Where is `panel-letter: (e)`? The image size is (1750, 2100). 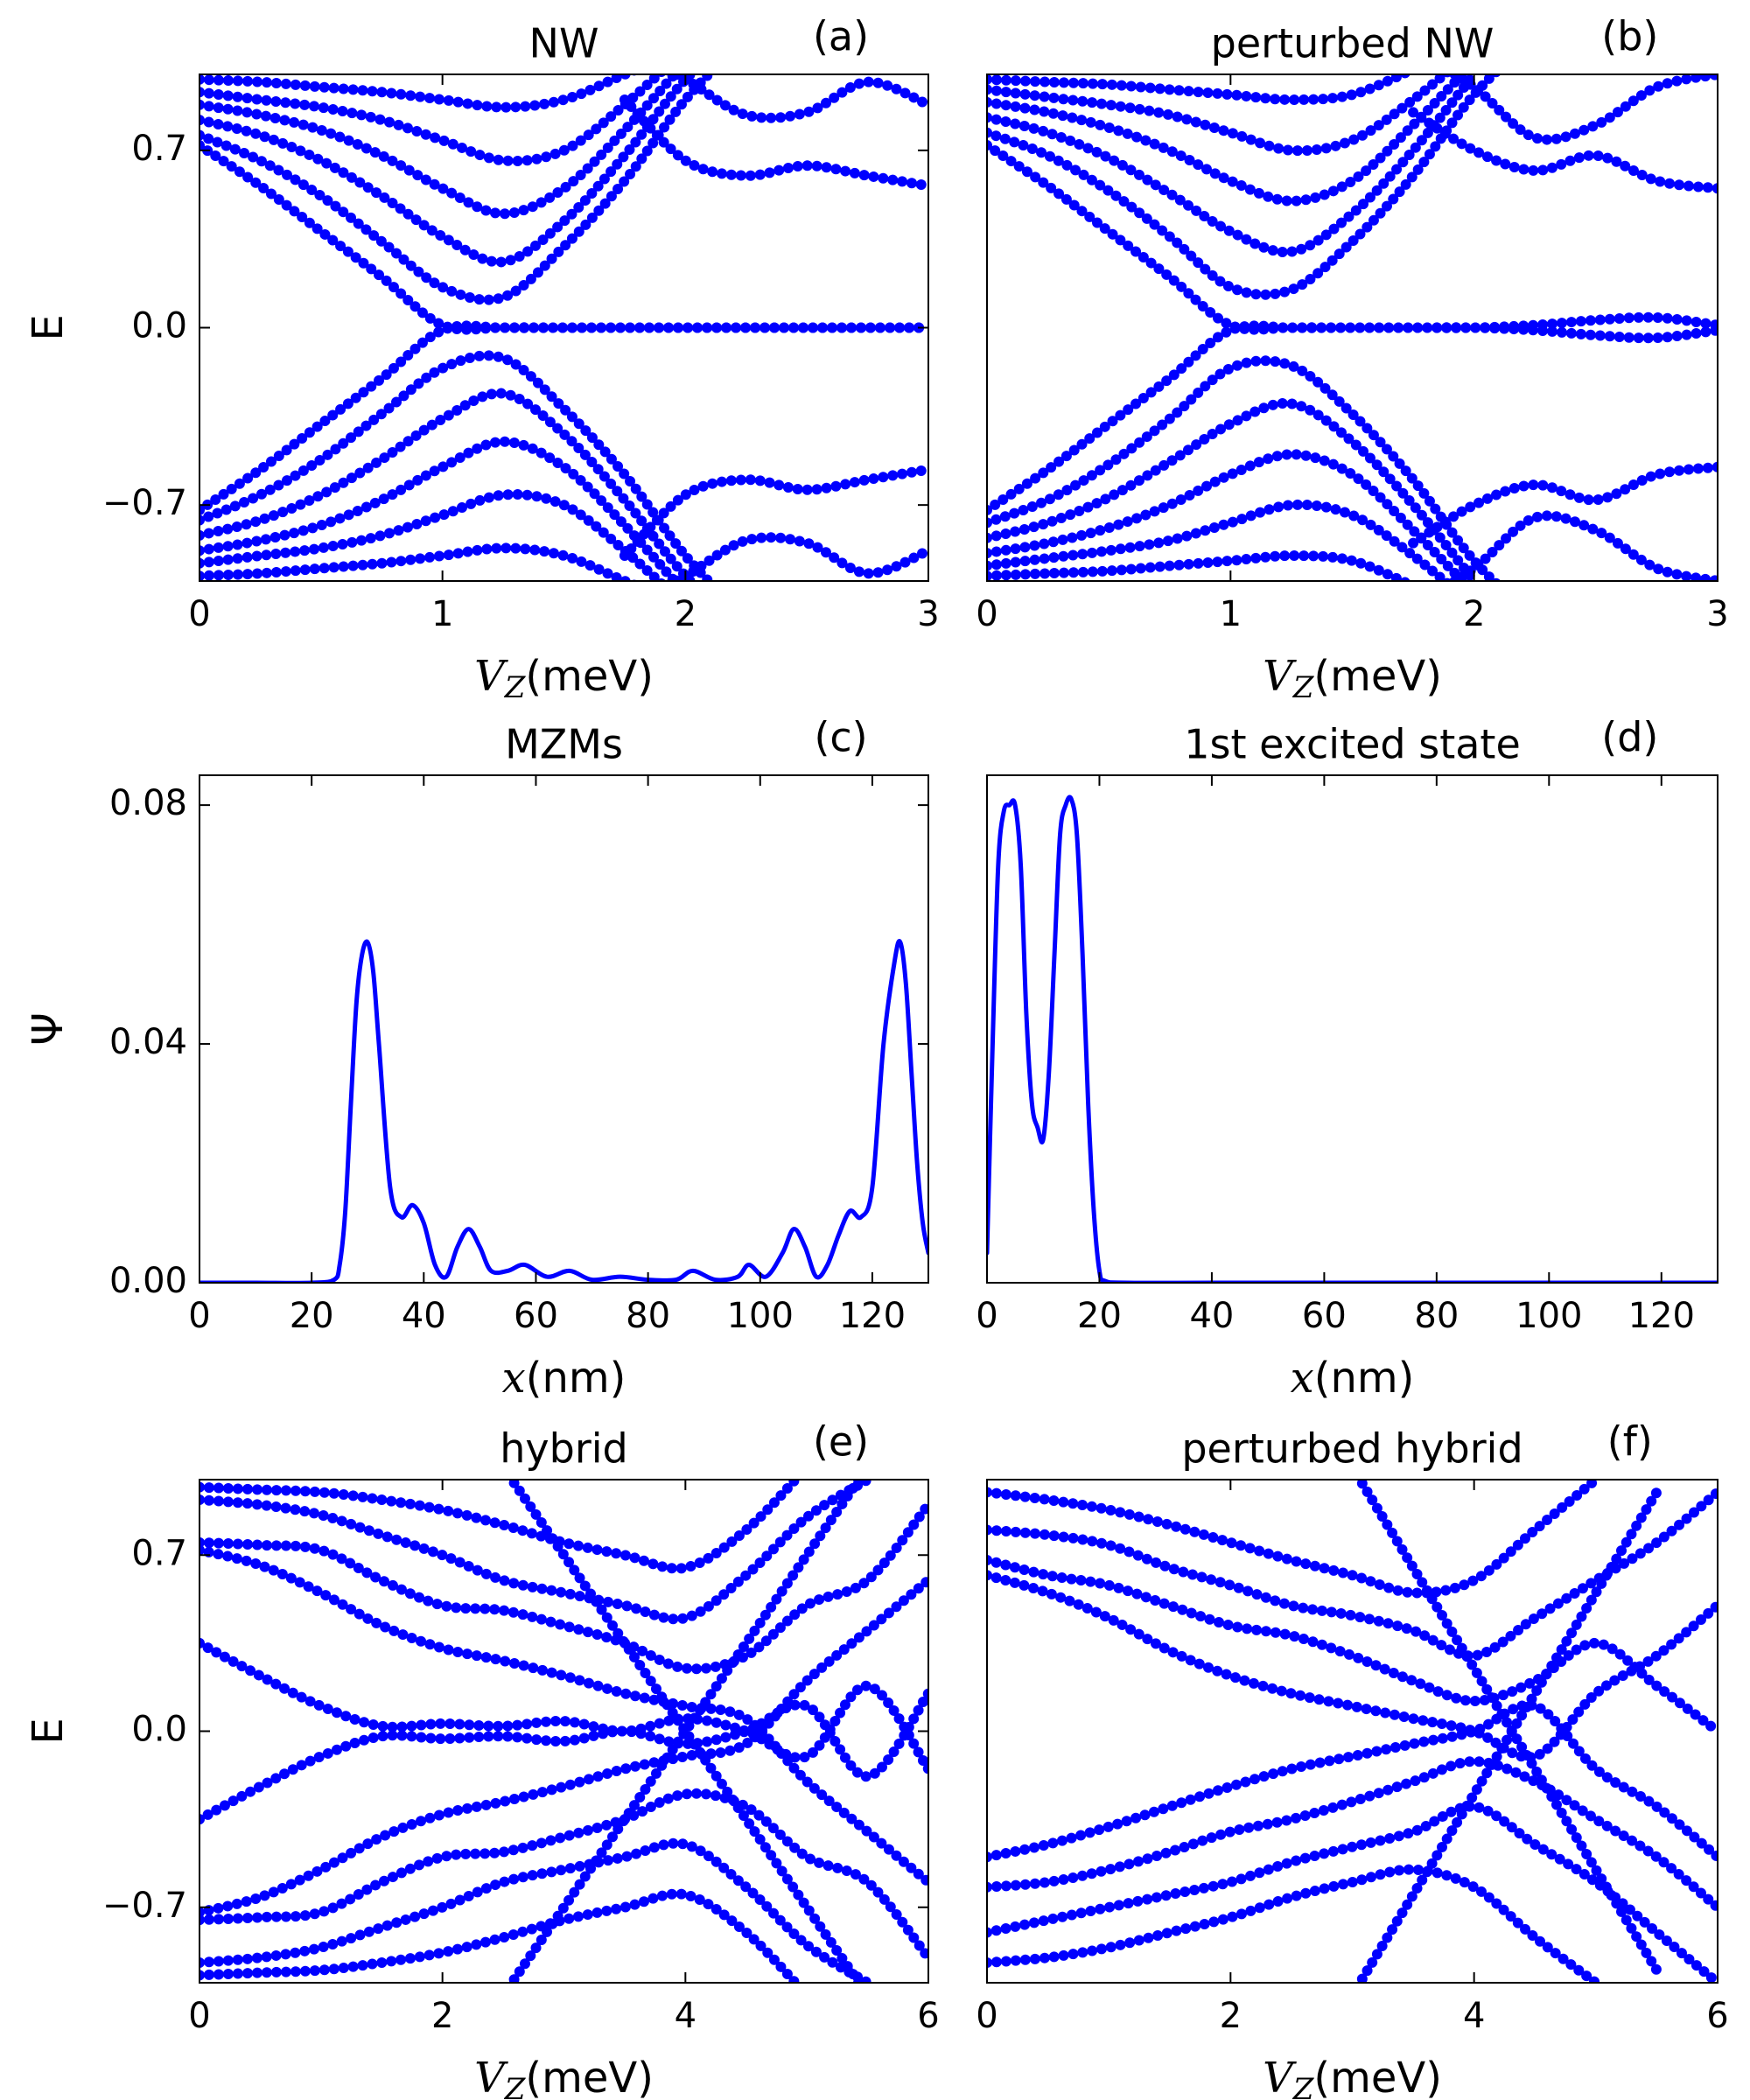 panel-letter: (e) is located at coordinates (841, 1442).